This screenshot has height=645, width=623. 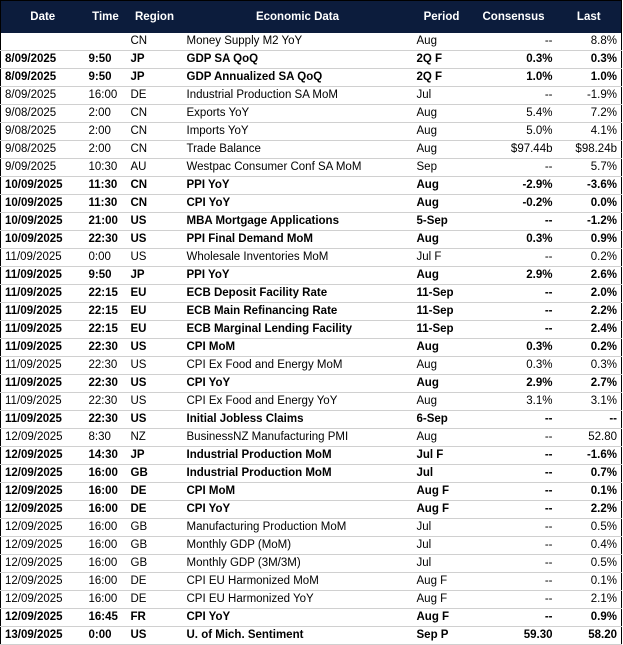 What do you see at coordinates (105, 167) in the screenshot?
I see `table-cell: 10:30` at bounding box center [105, 167].